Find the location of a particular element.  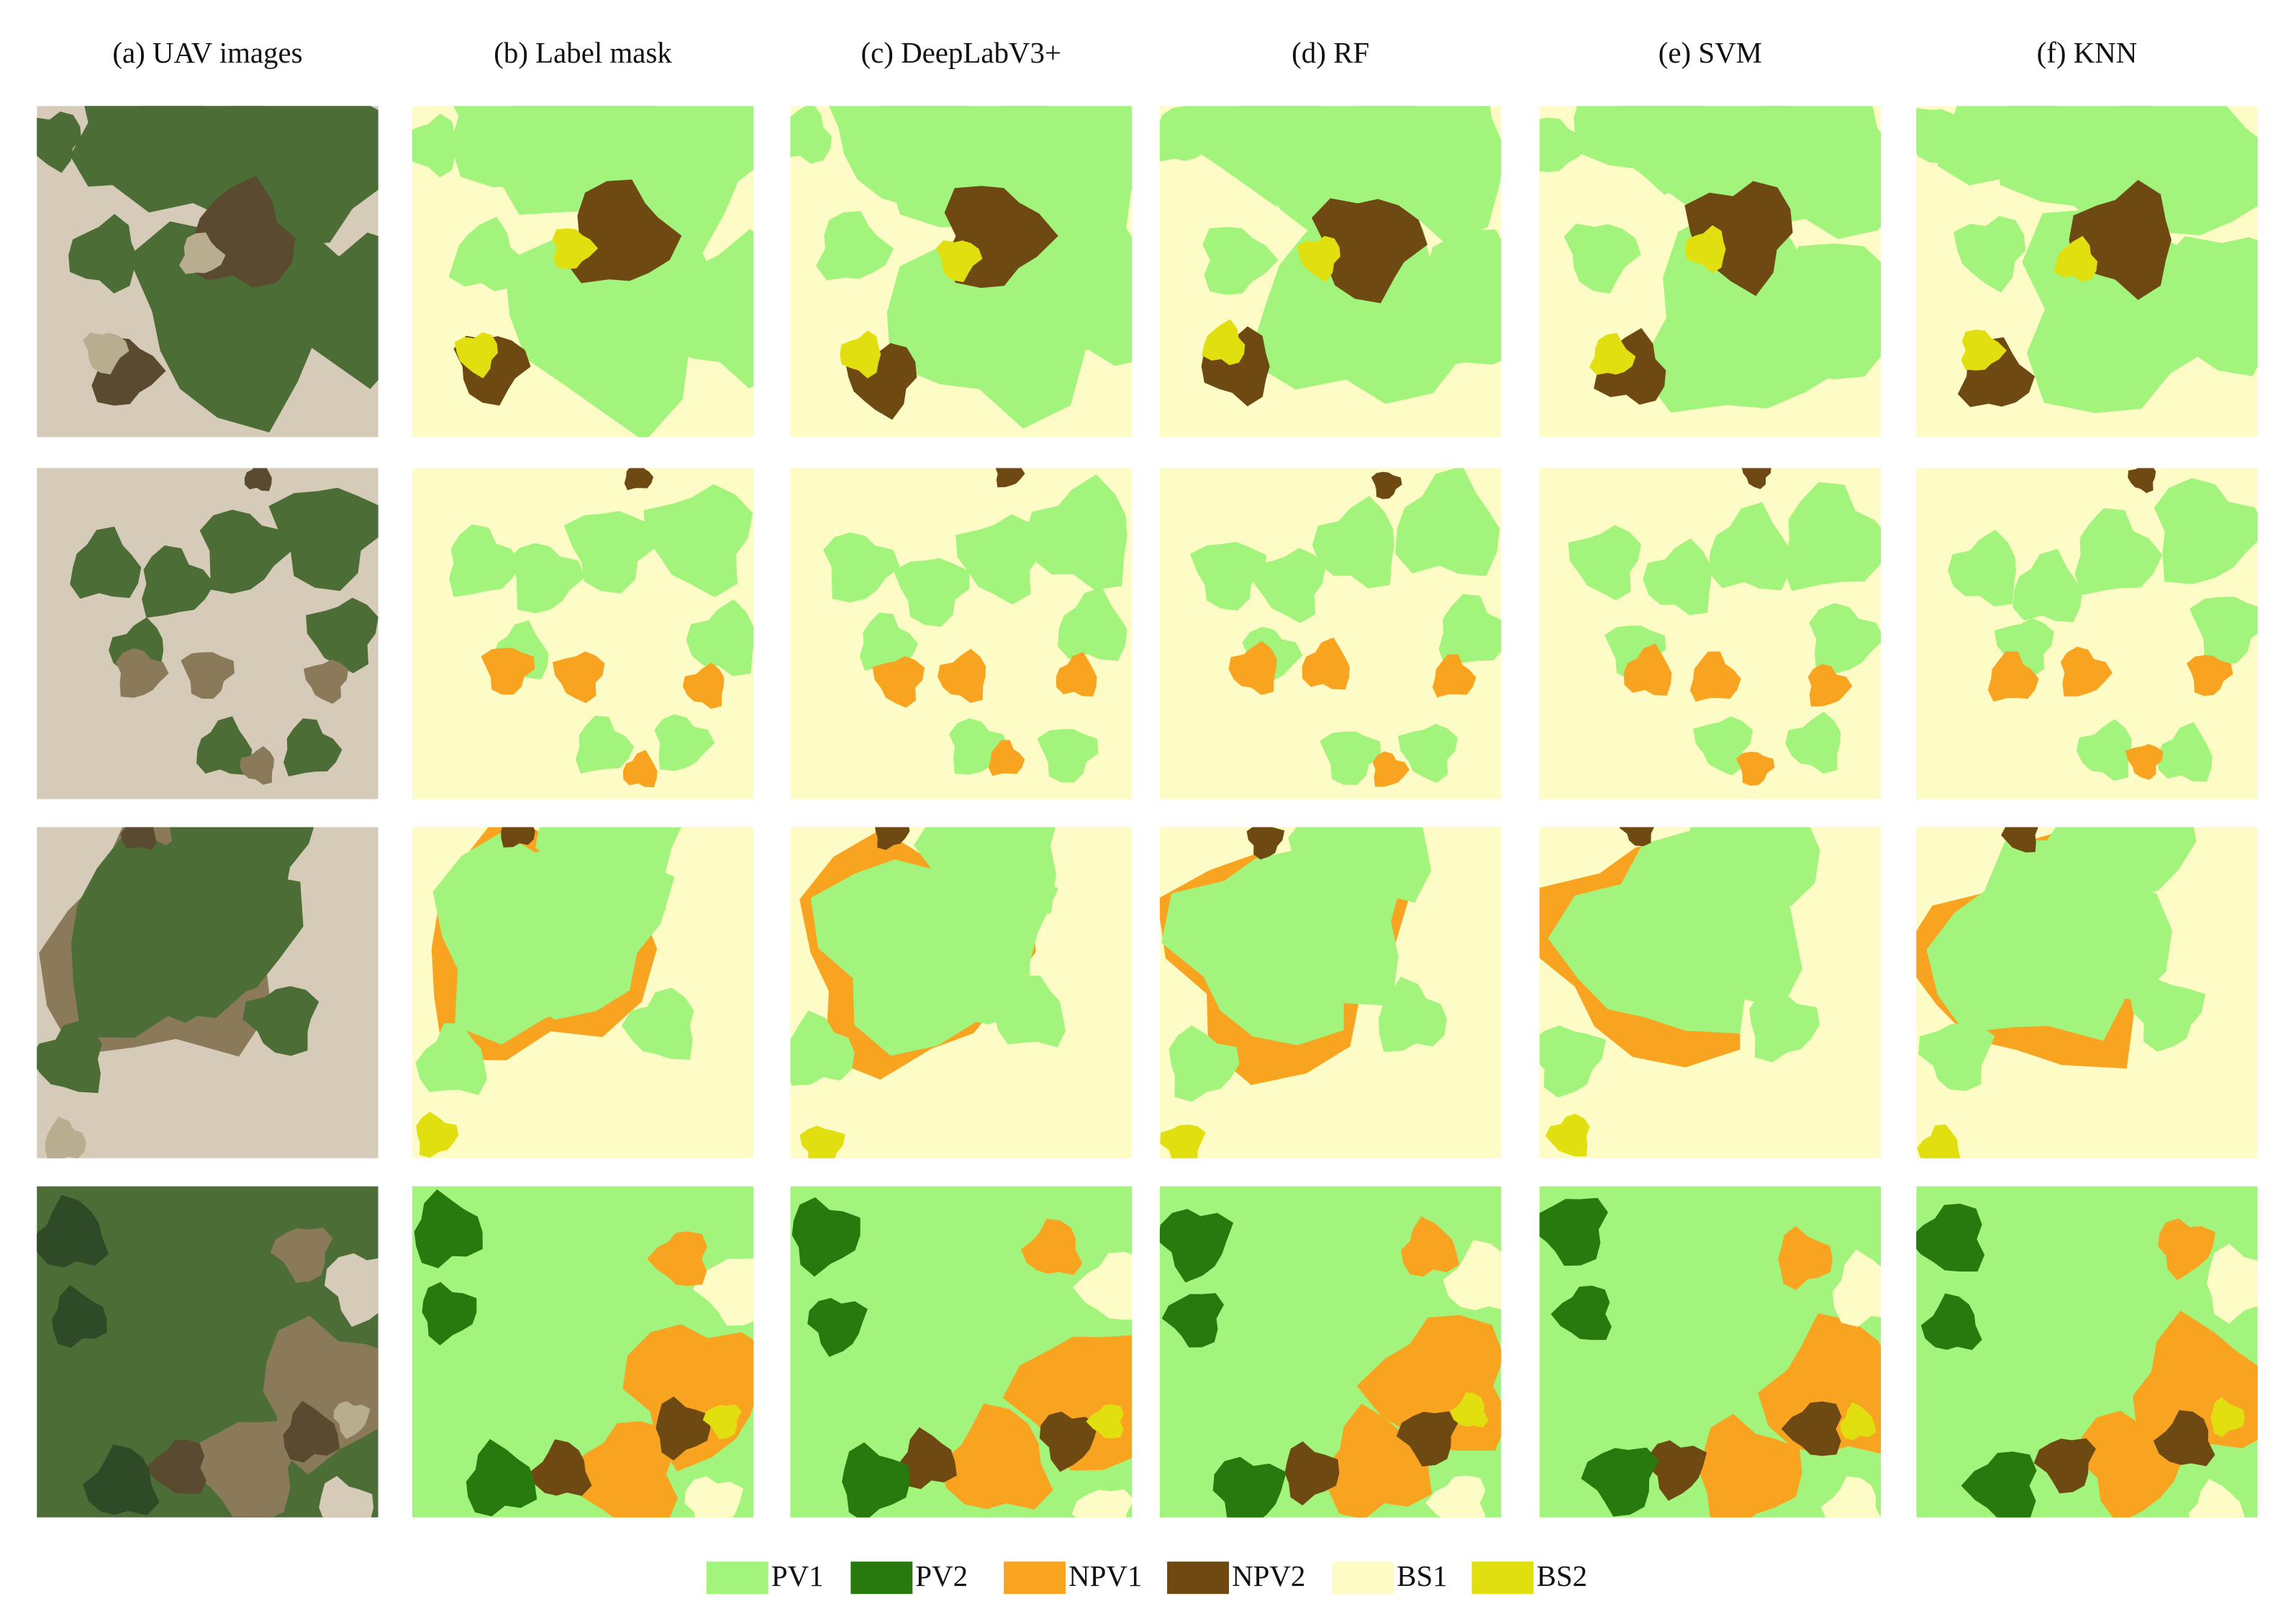

legend-swatch is located at coordinates (882, 1578).